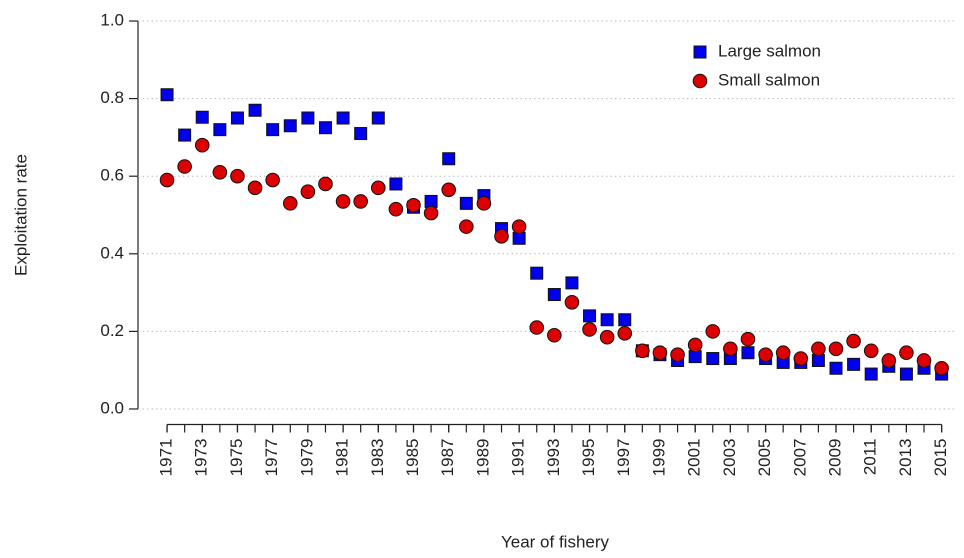 Image resolution: width=964 pixels, height=558 pixels. I want to click on x-tick-label: 2009, so click(834, 458).